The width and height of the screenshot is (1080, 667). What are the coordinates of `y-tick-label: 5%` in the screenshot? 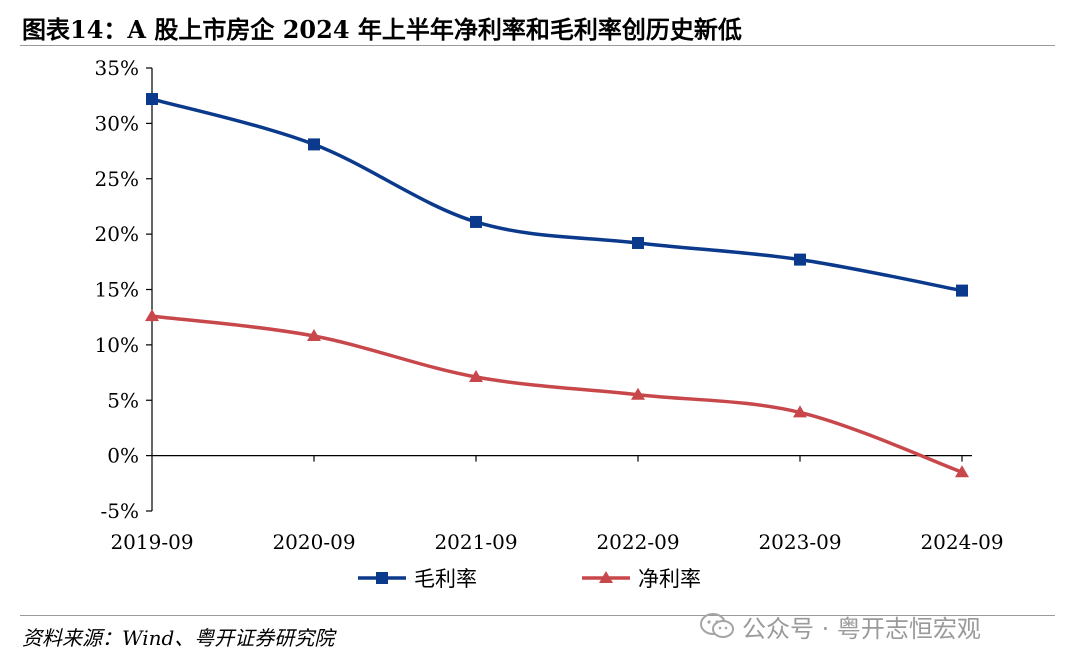 It's located at (123, 400).